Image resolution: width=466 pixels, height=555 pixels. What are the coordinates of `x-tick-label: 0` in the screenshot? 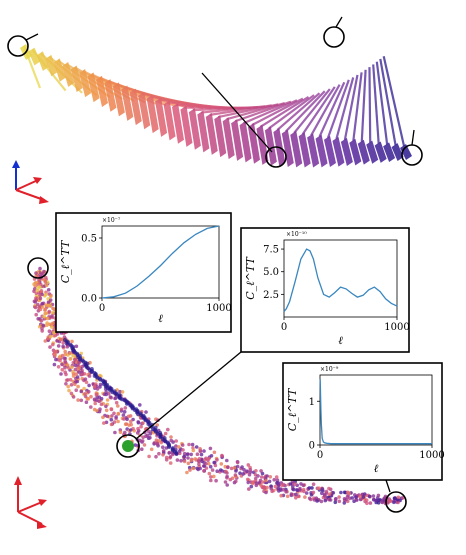 It's located at (320, 455).